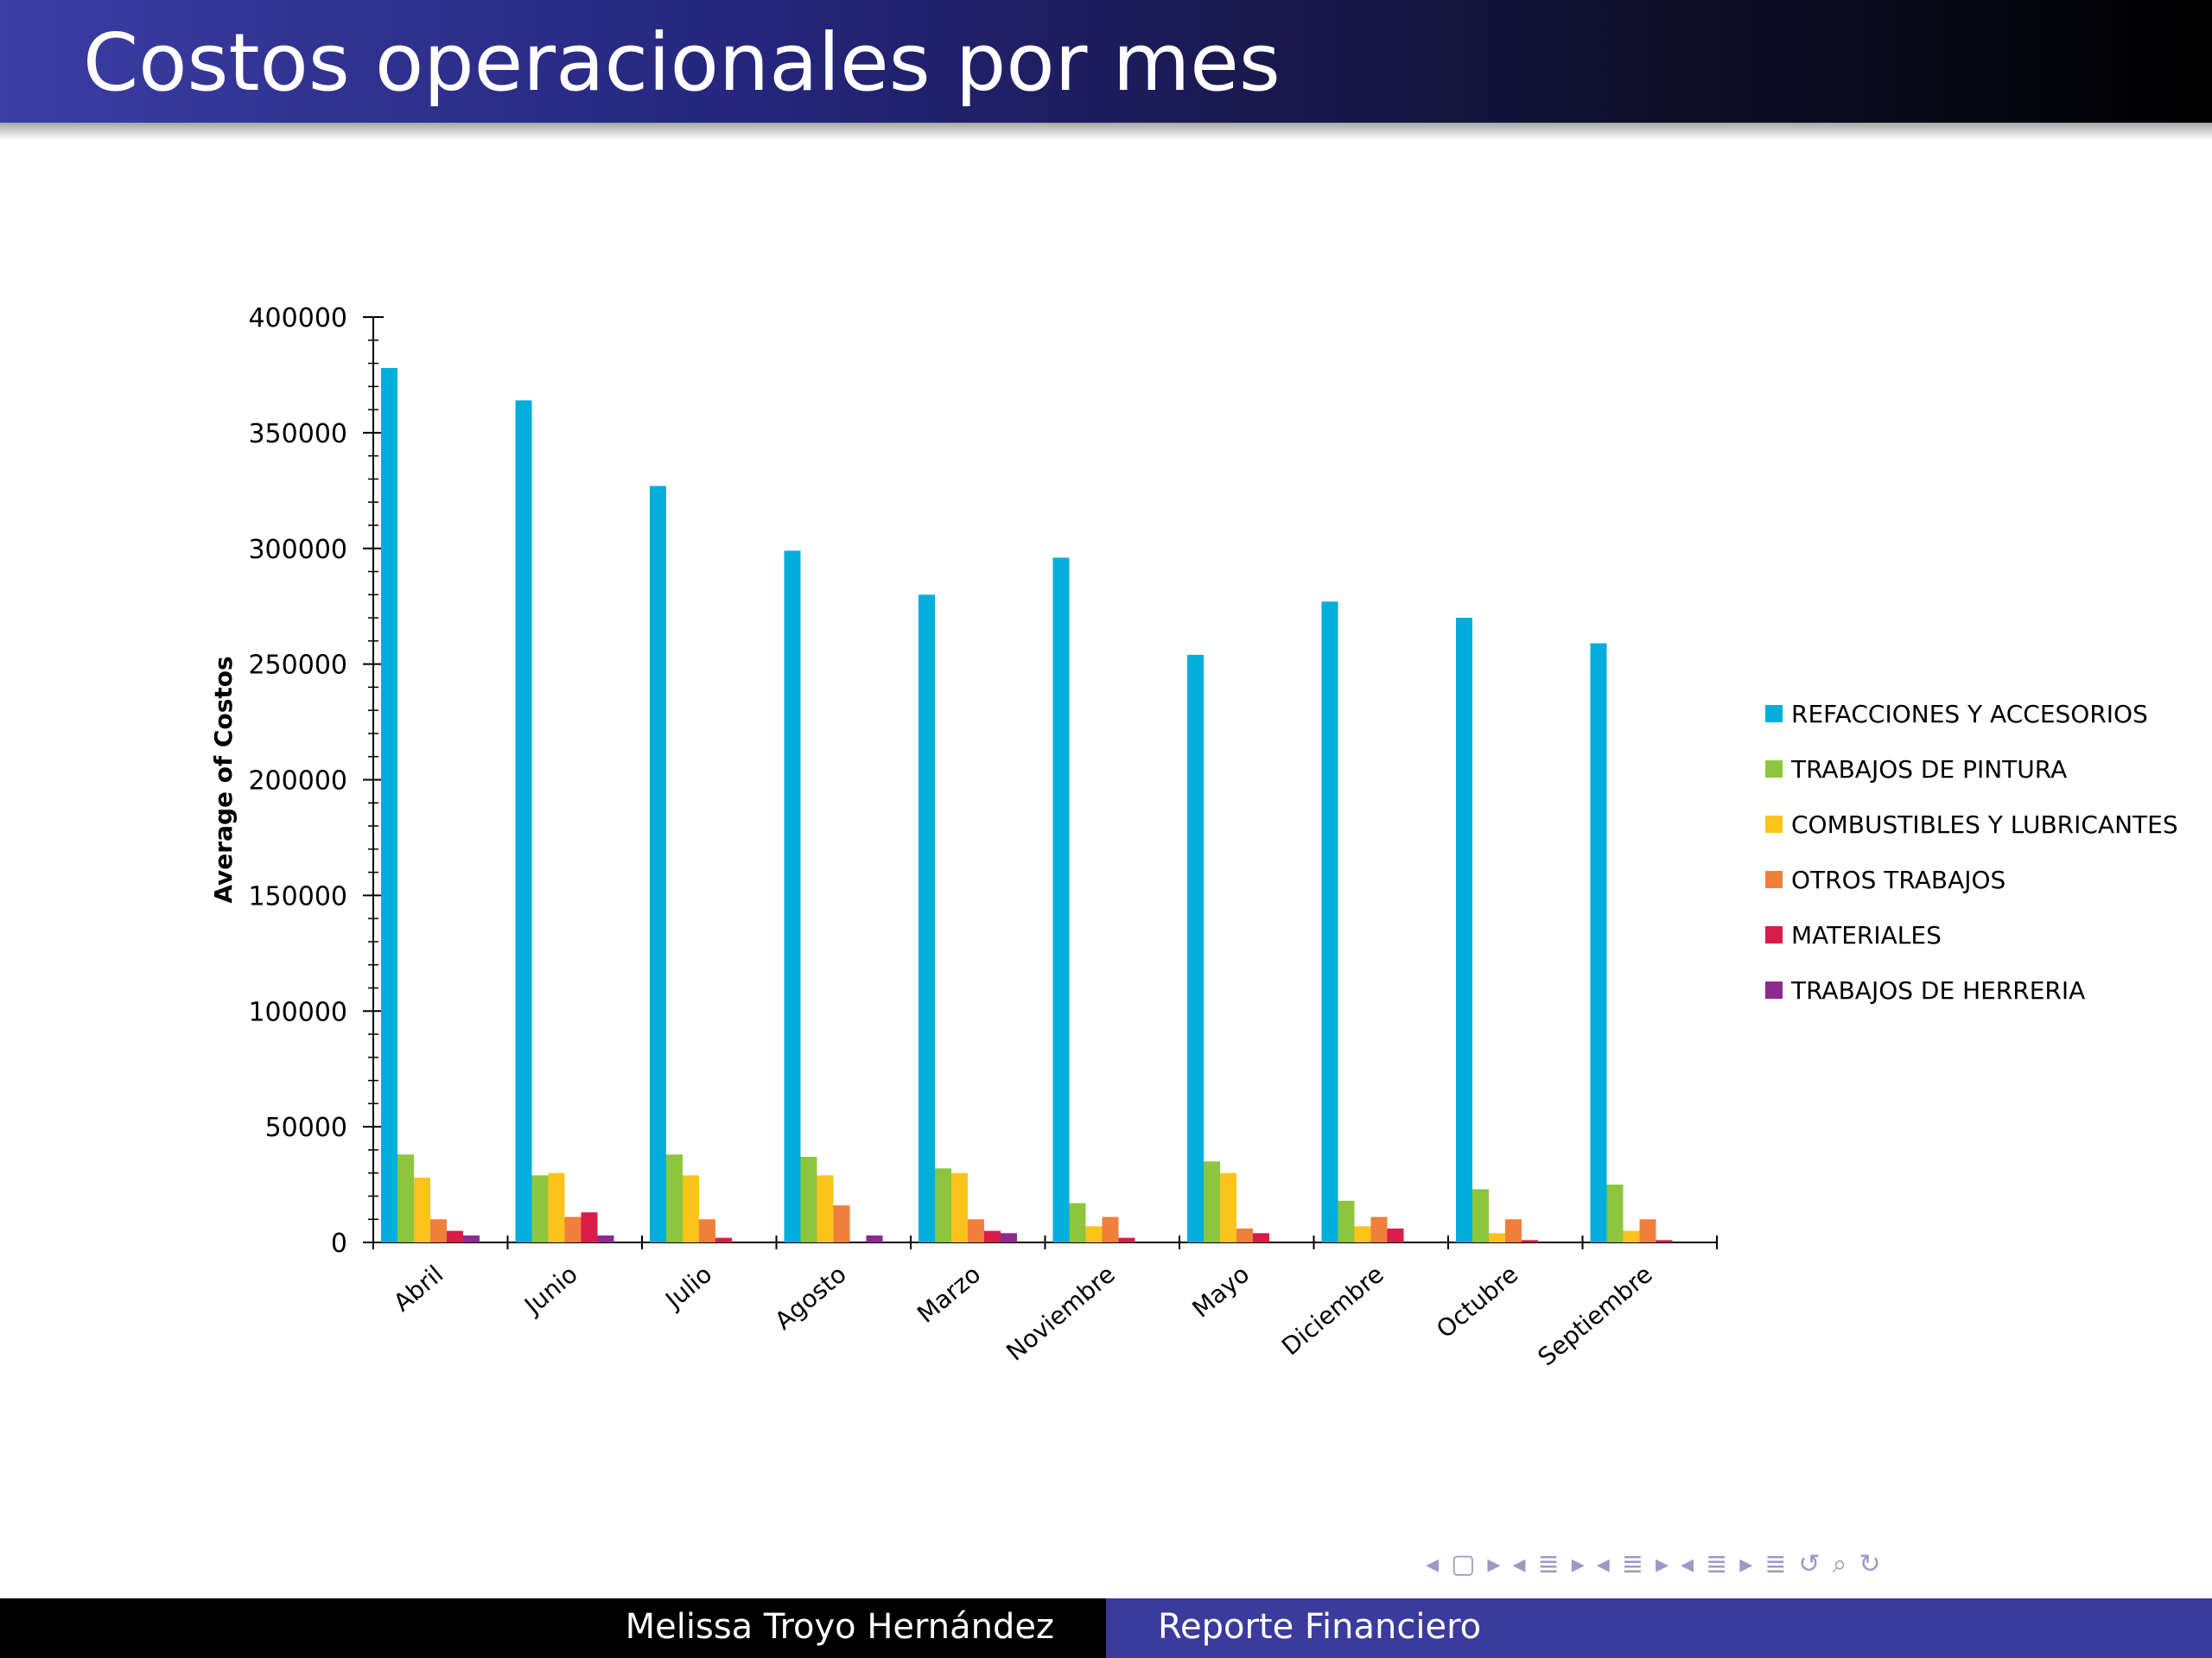 Image resolution: width=2212 pixels, height=1658 pixels. I want to click on x-tick-label: Noviembre, so click(1060, 1313).